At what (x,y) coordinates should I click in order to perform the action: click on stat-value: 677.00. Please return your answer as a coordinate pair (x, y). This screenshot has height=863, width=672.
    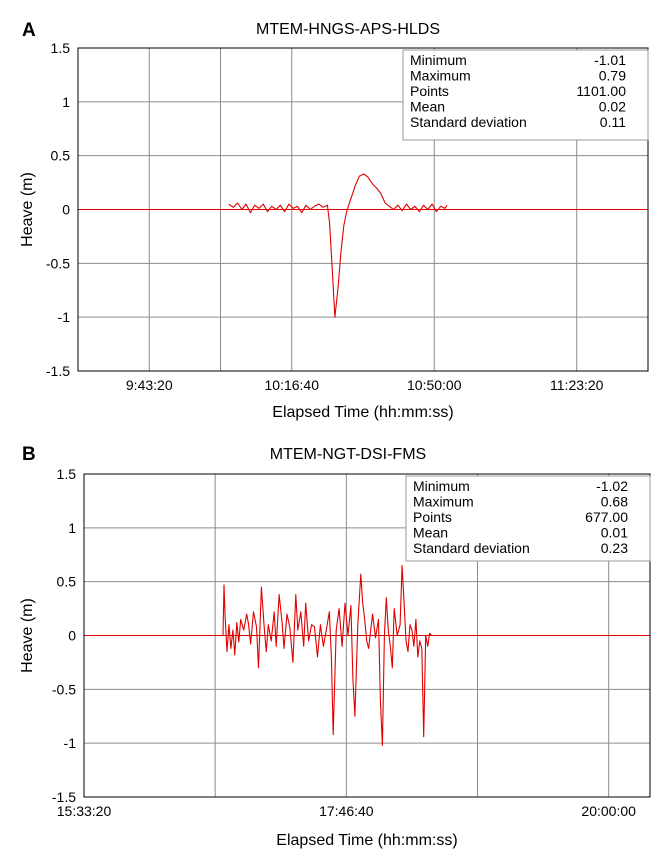
    Looking at the image, I should click on (606, 517).